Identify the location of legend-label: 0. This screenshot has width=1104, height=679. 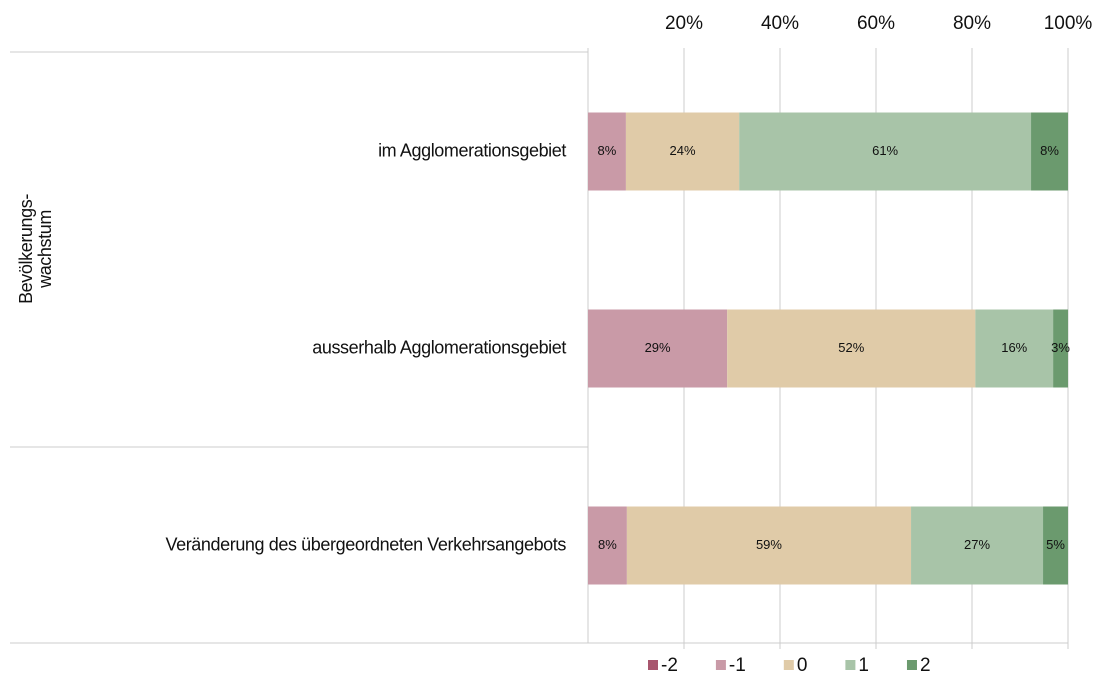
(802, 665).